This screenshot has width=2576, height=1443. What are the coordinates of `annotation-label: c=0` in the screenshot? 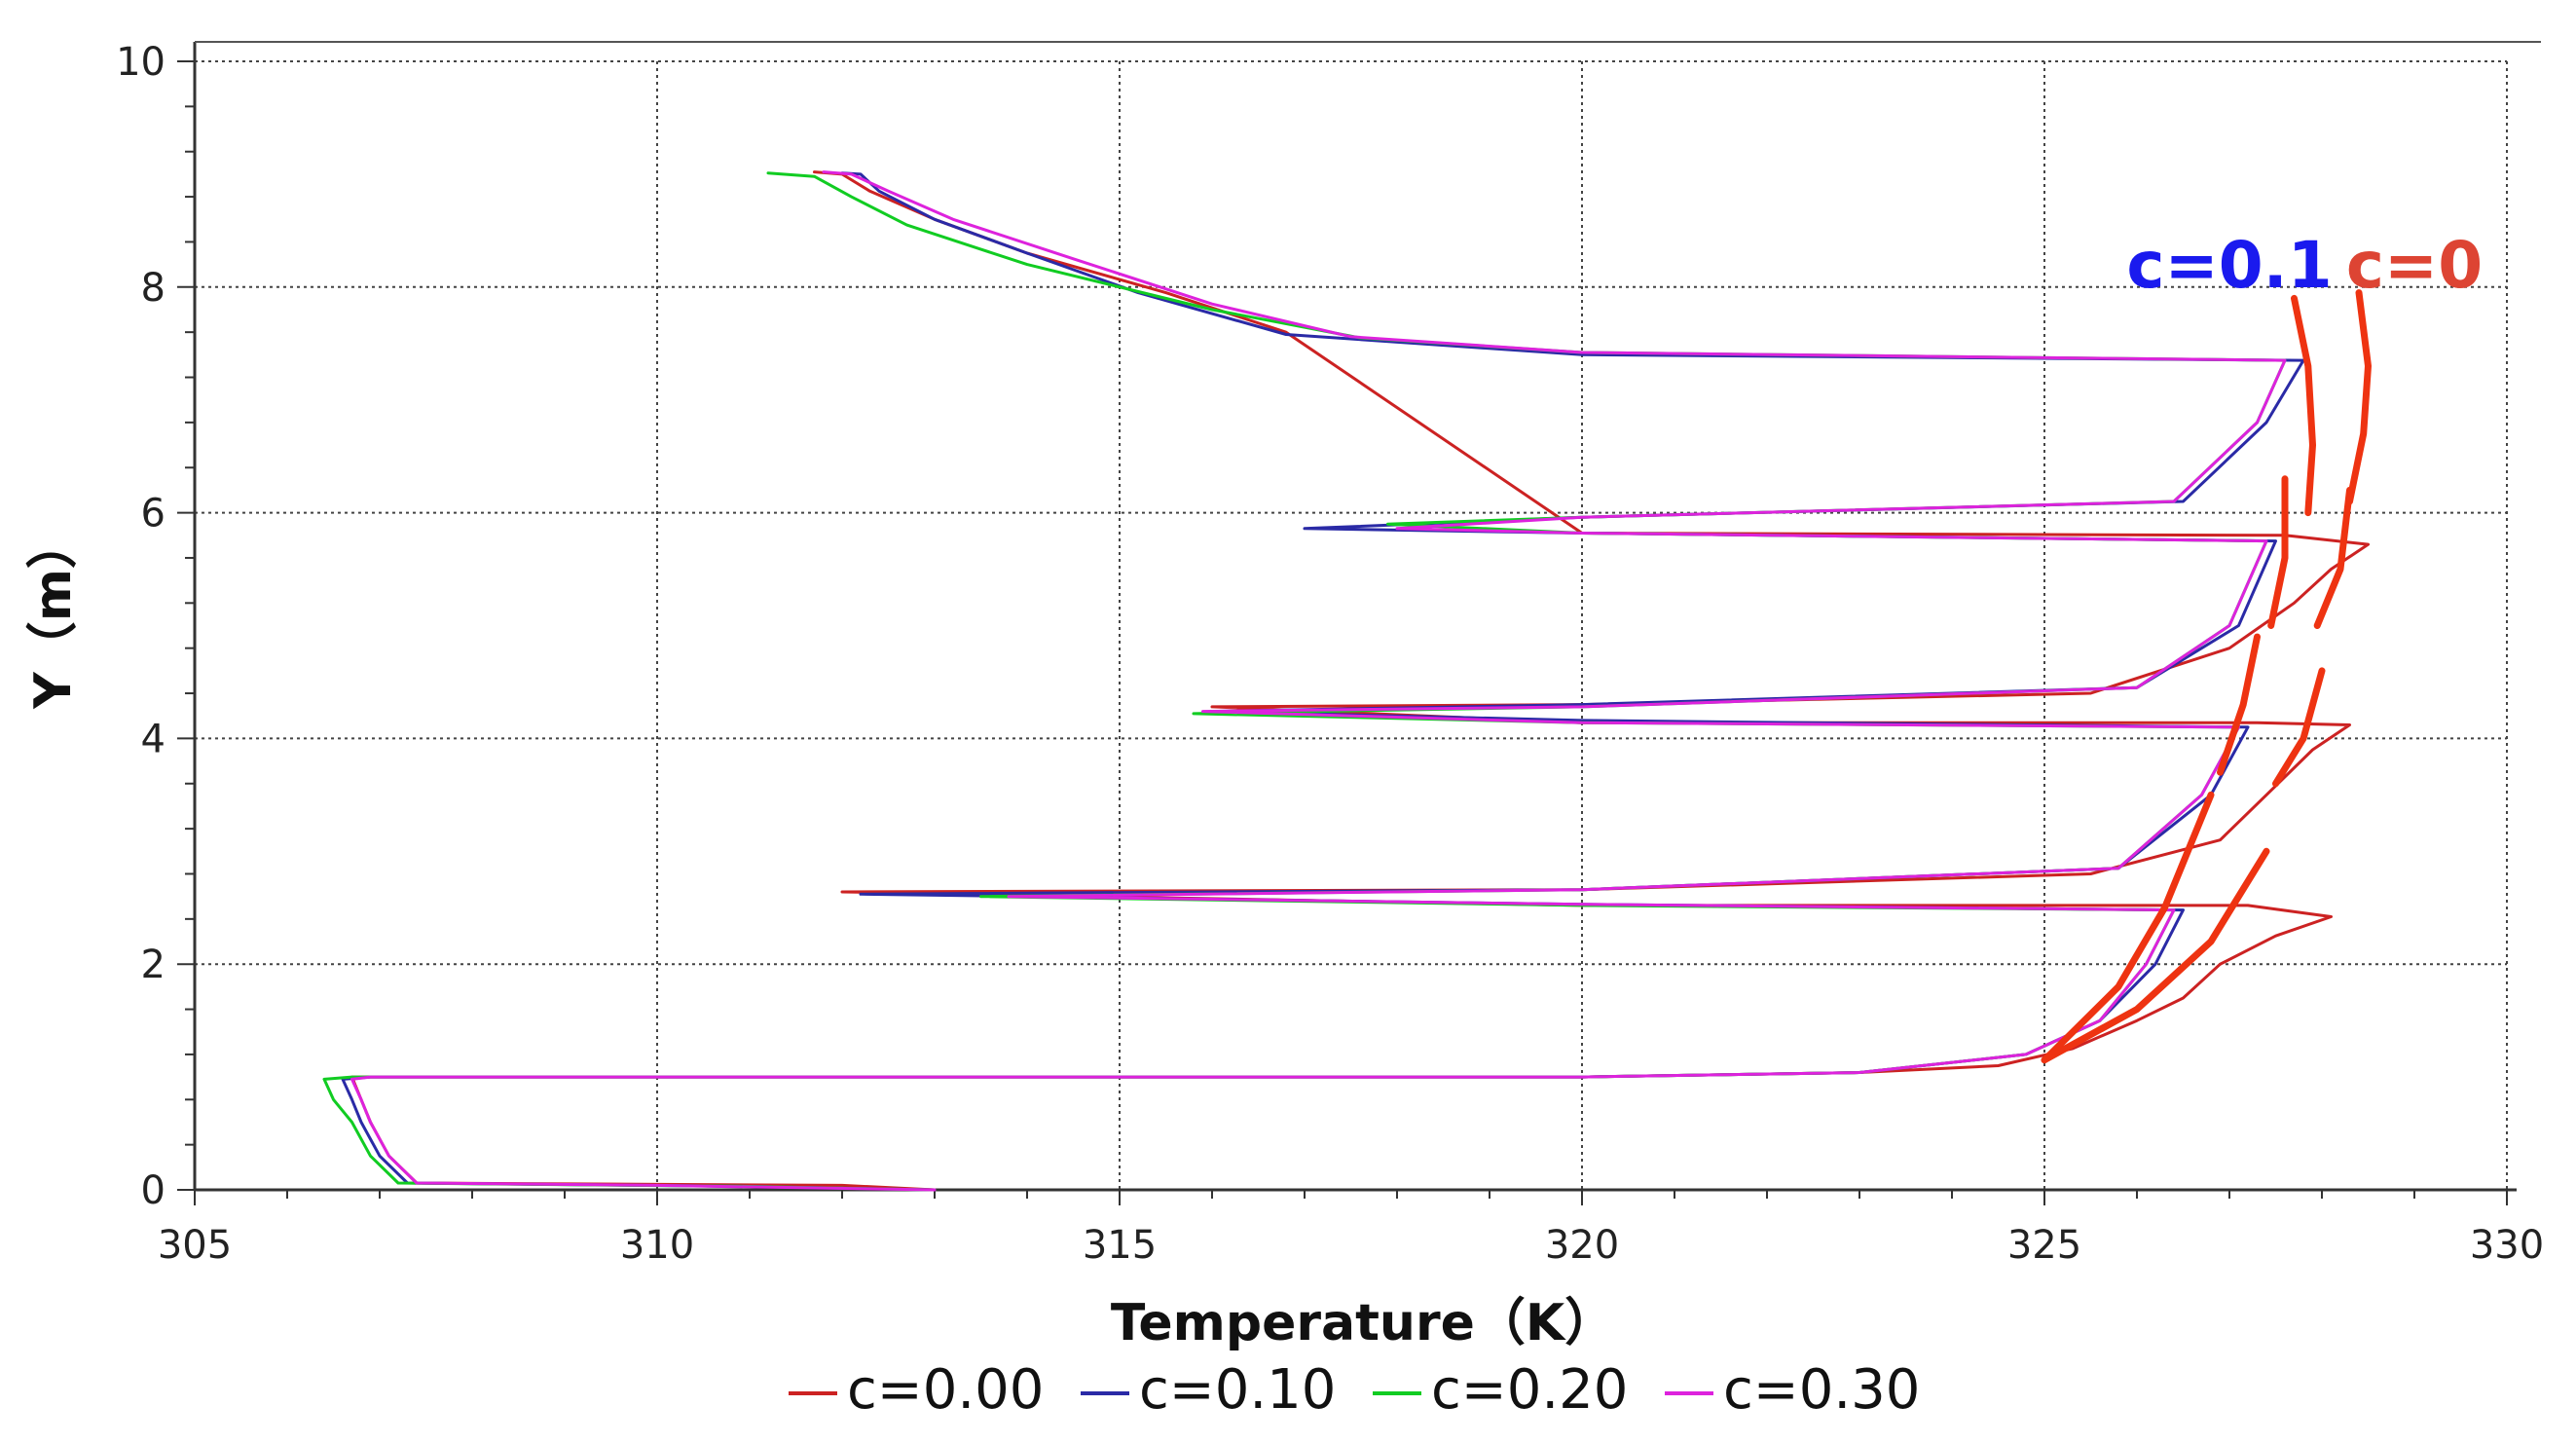 It's located at (2414, 265).